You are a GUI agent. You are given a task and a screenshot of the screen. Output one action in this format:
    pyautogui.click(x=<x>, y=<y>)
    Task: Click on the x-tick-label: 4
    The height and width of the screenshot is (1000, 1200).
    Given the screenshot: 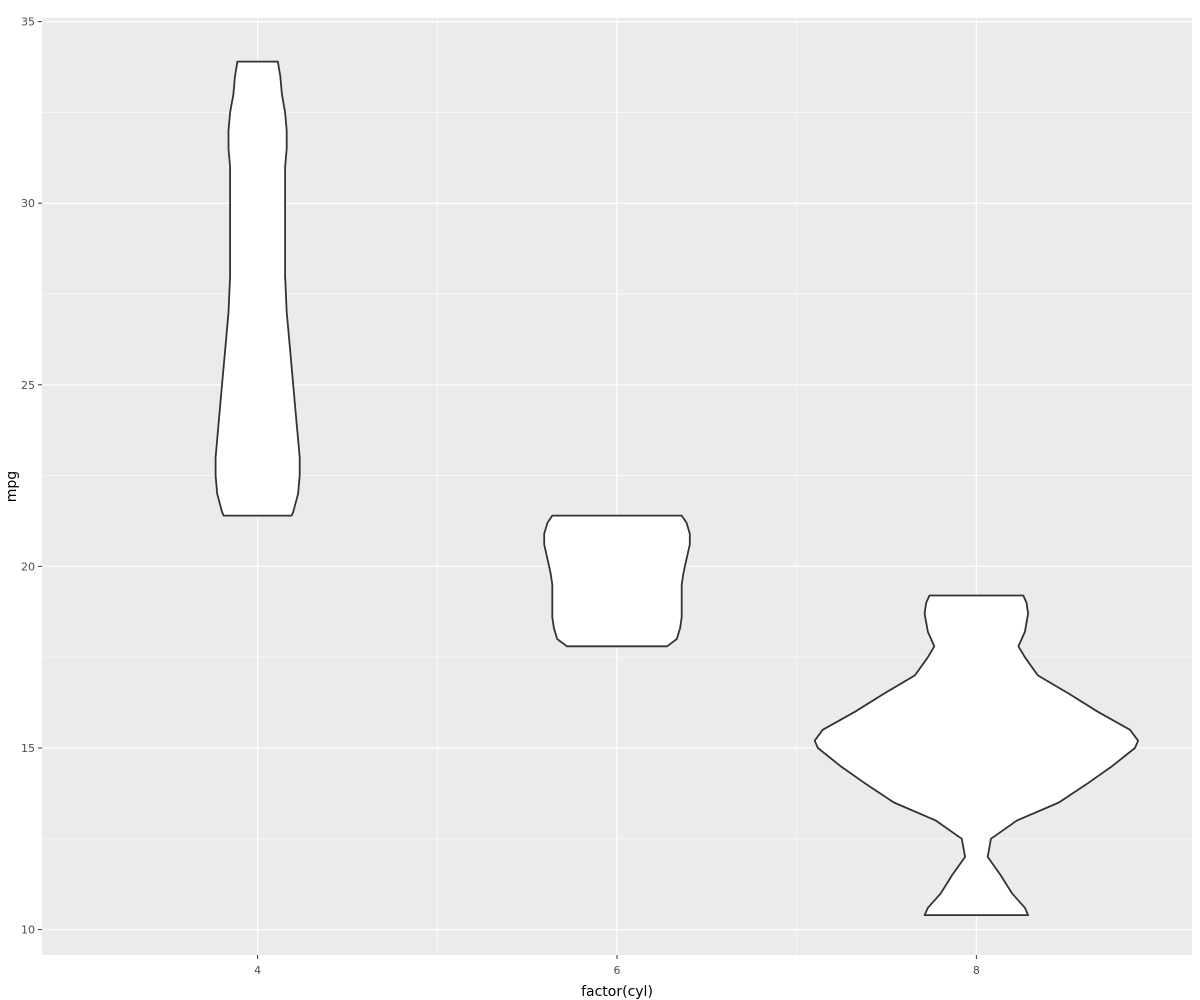 What is the action you would take?
    pyautogui.click(x=257, y=970)
    